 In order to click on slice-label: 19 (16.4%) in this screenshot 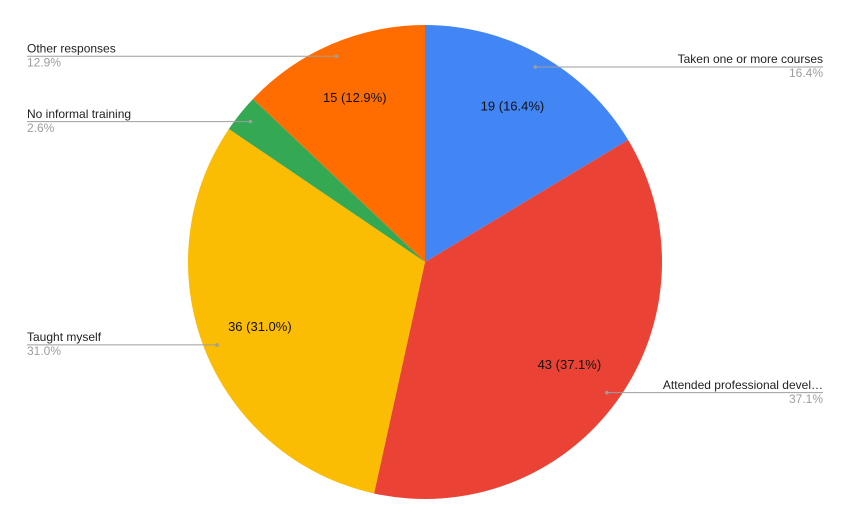, I will do `click(513, 106)`.